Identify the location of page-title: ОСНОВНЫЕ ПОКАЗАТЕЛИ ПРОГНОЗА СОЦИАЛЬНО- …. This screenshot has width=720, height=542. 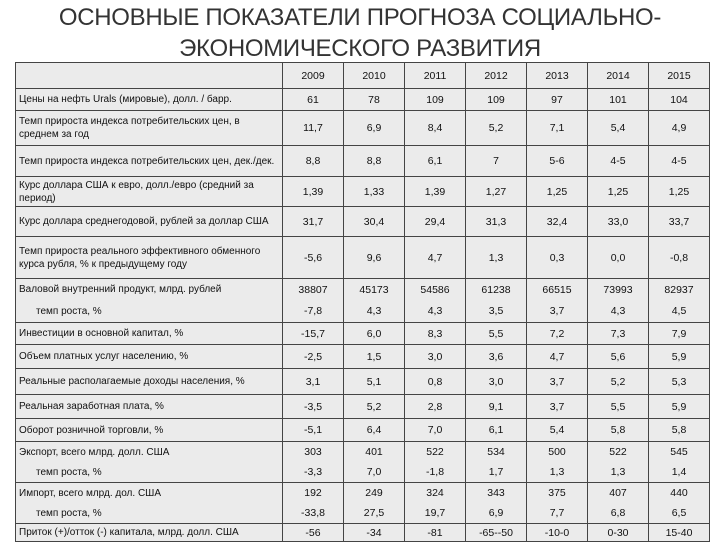
(360, 33).